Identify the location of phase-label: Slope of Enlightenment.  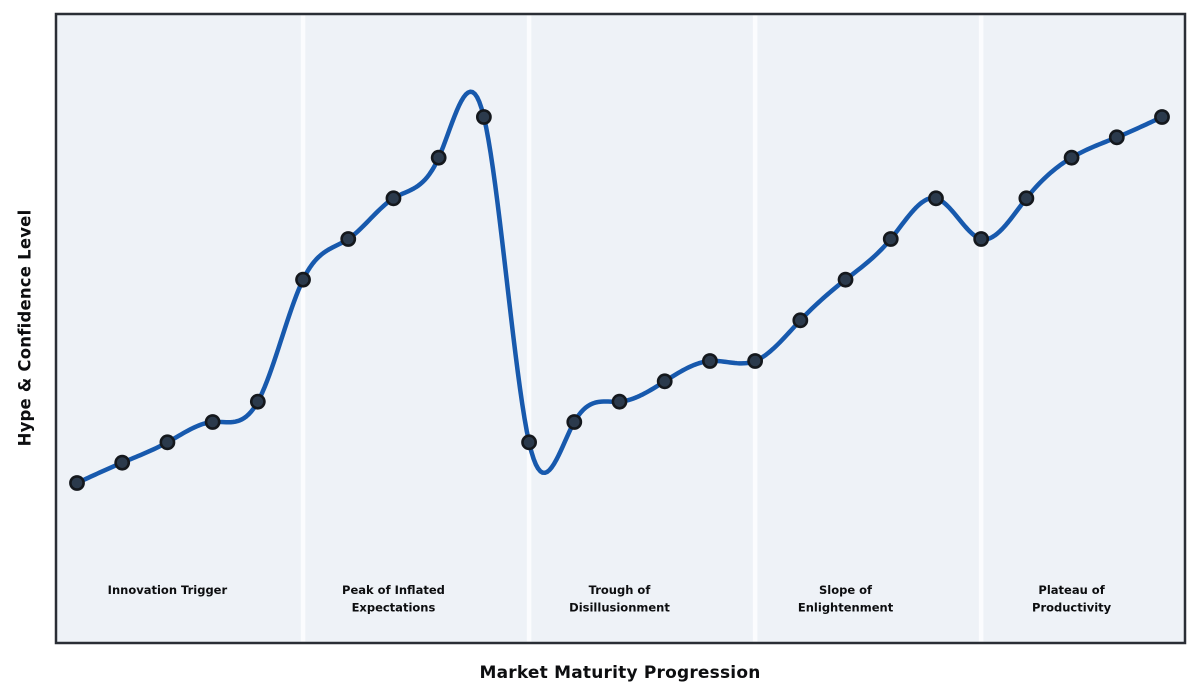
(846, 599).